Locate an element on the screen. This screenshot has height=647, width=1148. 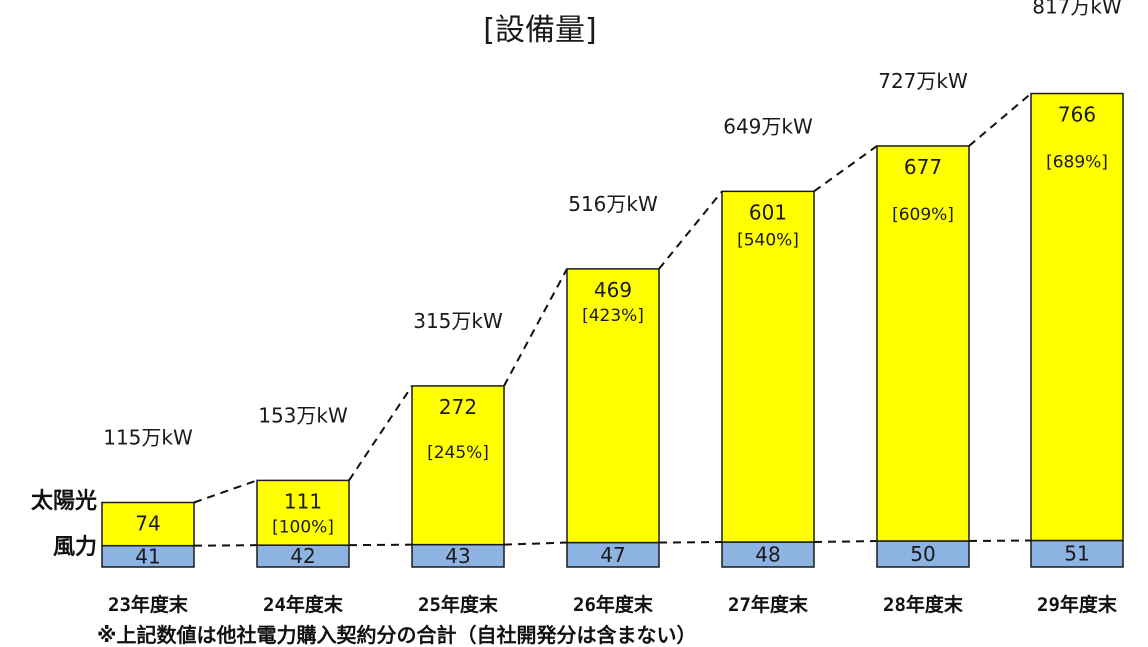
legend-solar-label: 太陽光 is located at coordinates (64, 501).